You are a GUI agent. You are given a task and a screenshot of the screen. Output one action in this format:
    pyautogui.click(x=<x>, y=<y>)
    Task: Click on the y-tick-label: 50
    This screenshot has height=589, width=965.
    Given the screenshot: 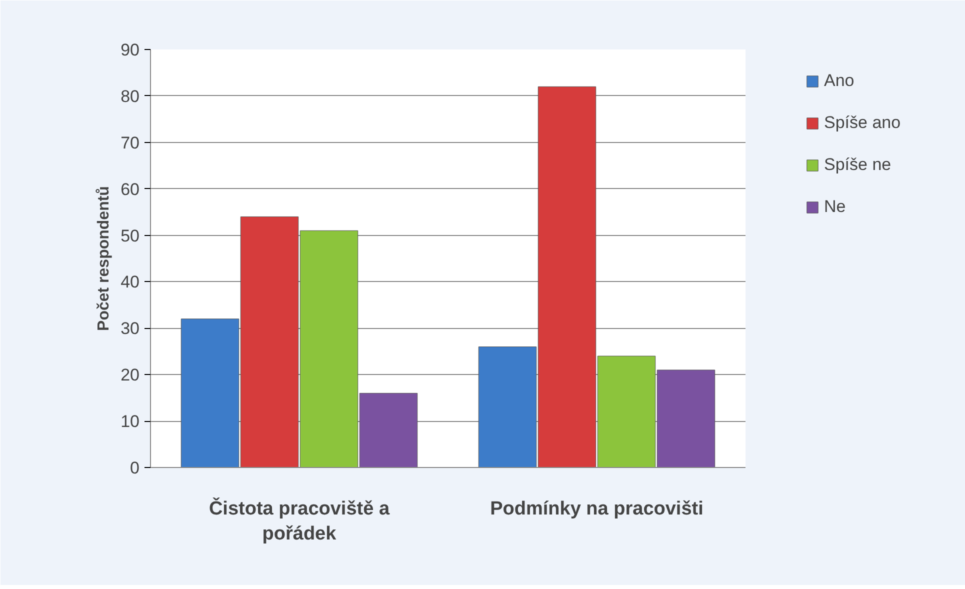 What is the action you would take?
    pyautogui.click(x=130, y=236)
    